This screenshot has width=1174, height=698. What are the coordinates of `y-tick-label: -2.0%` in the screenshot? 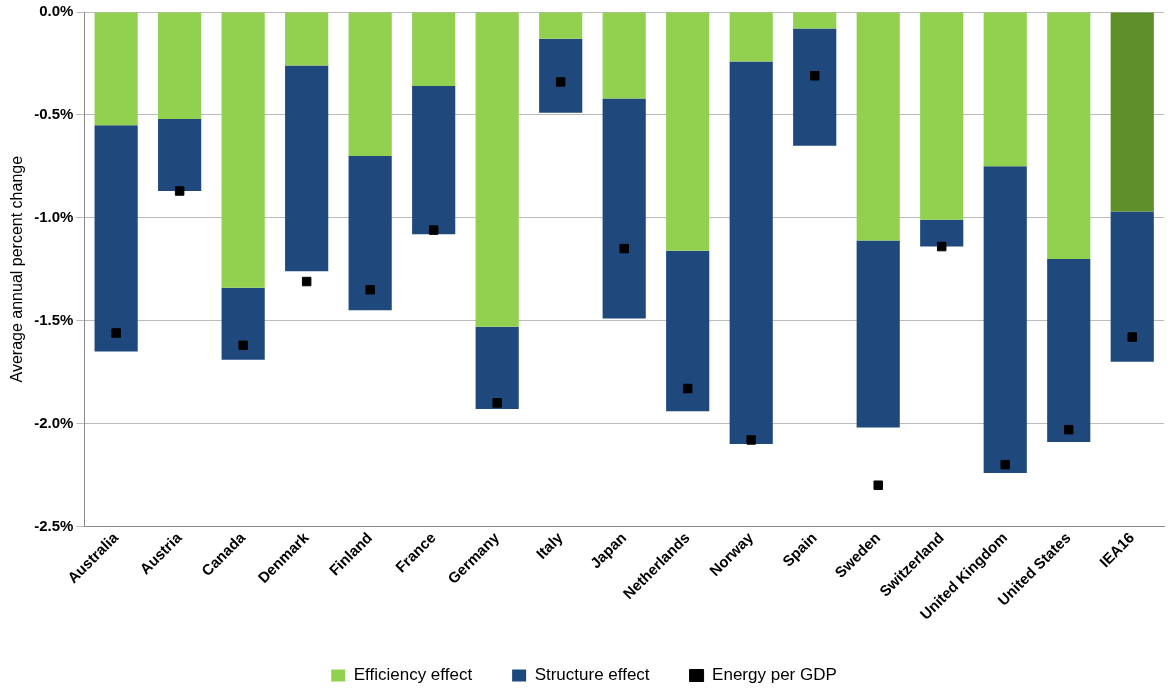 It's located at (54, 422).